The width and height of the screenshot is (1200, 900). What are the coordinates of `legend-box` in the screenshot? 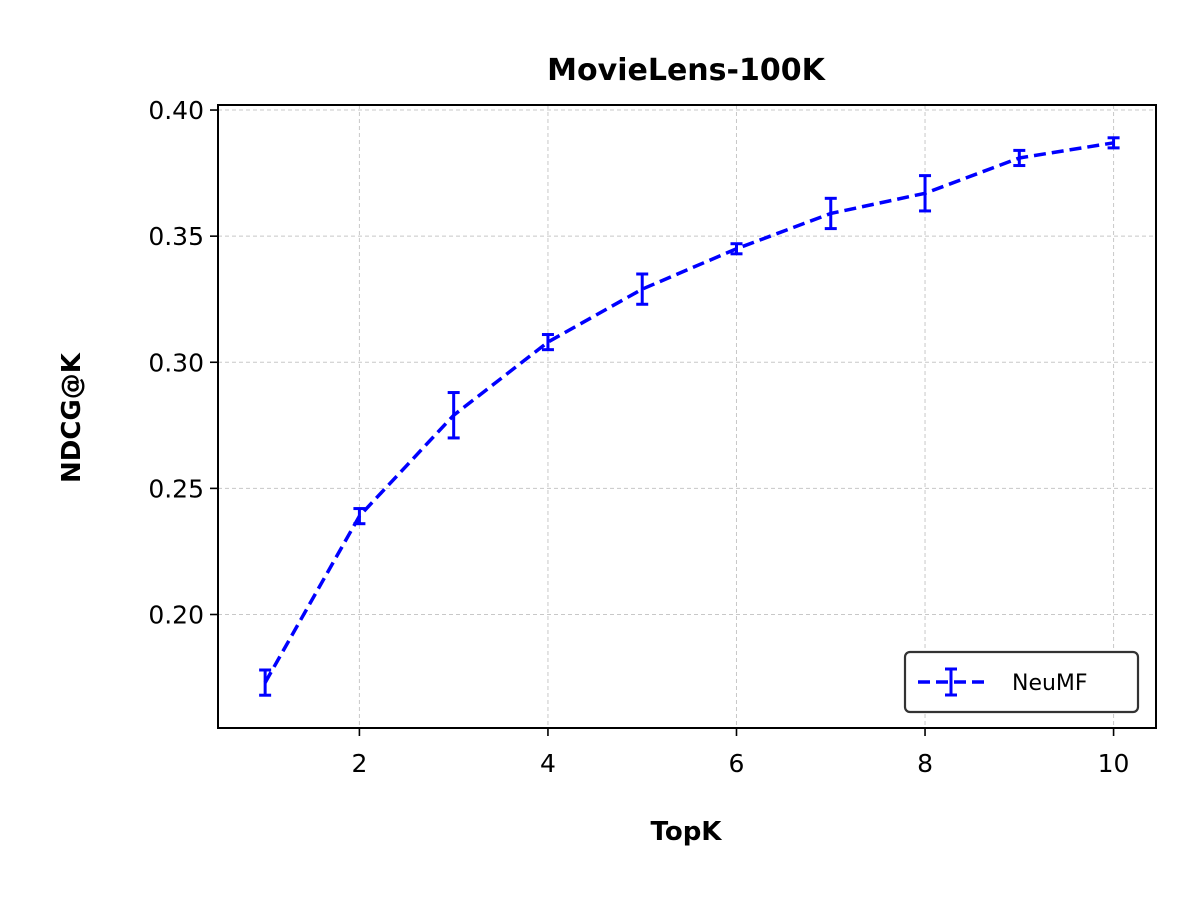 It's located at (1021, 682).